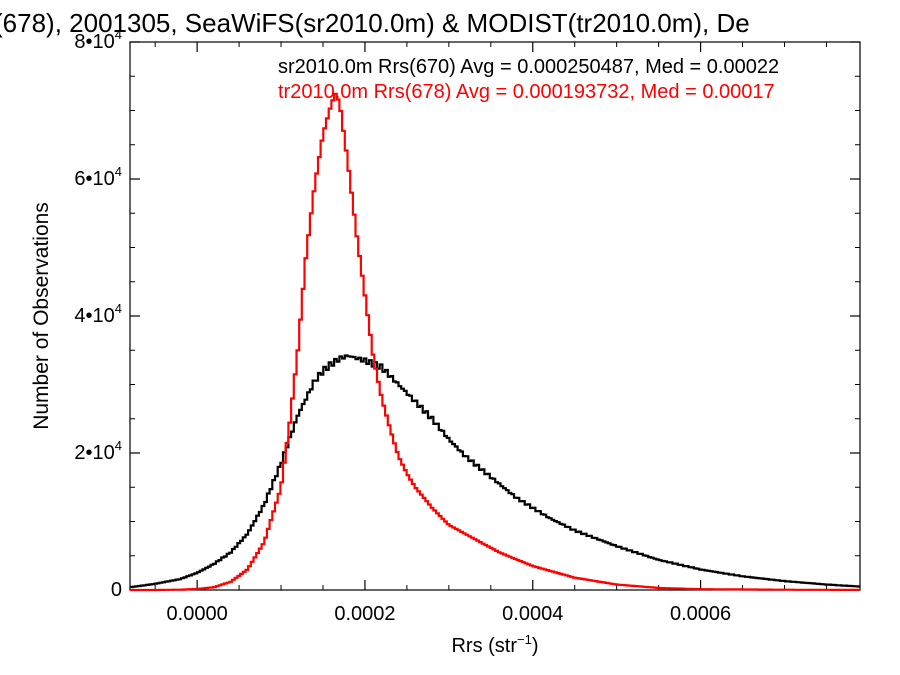 Image resolution: width=900 pixels, height=675 pixels. I want to click on x-tick-label: 0.0000, so click(197, 614).